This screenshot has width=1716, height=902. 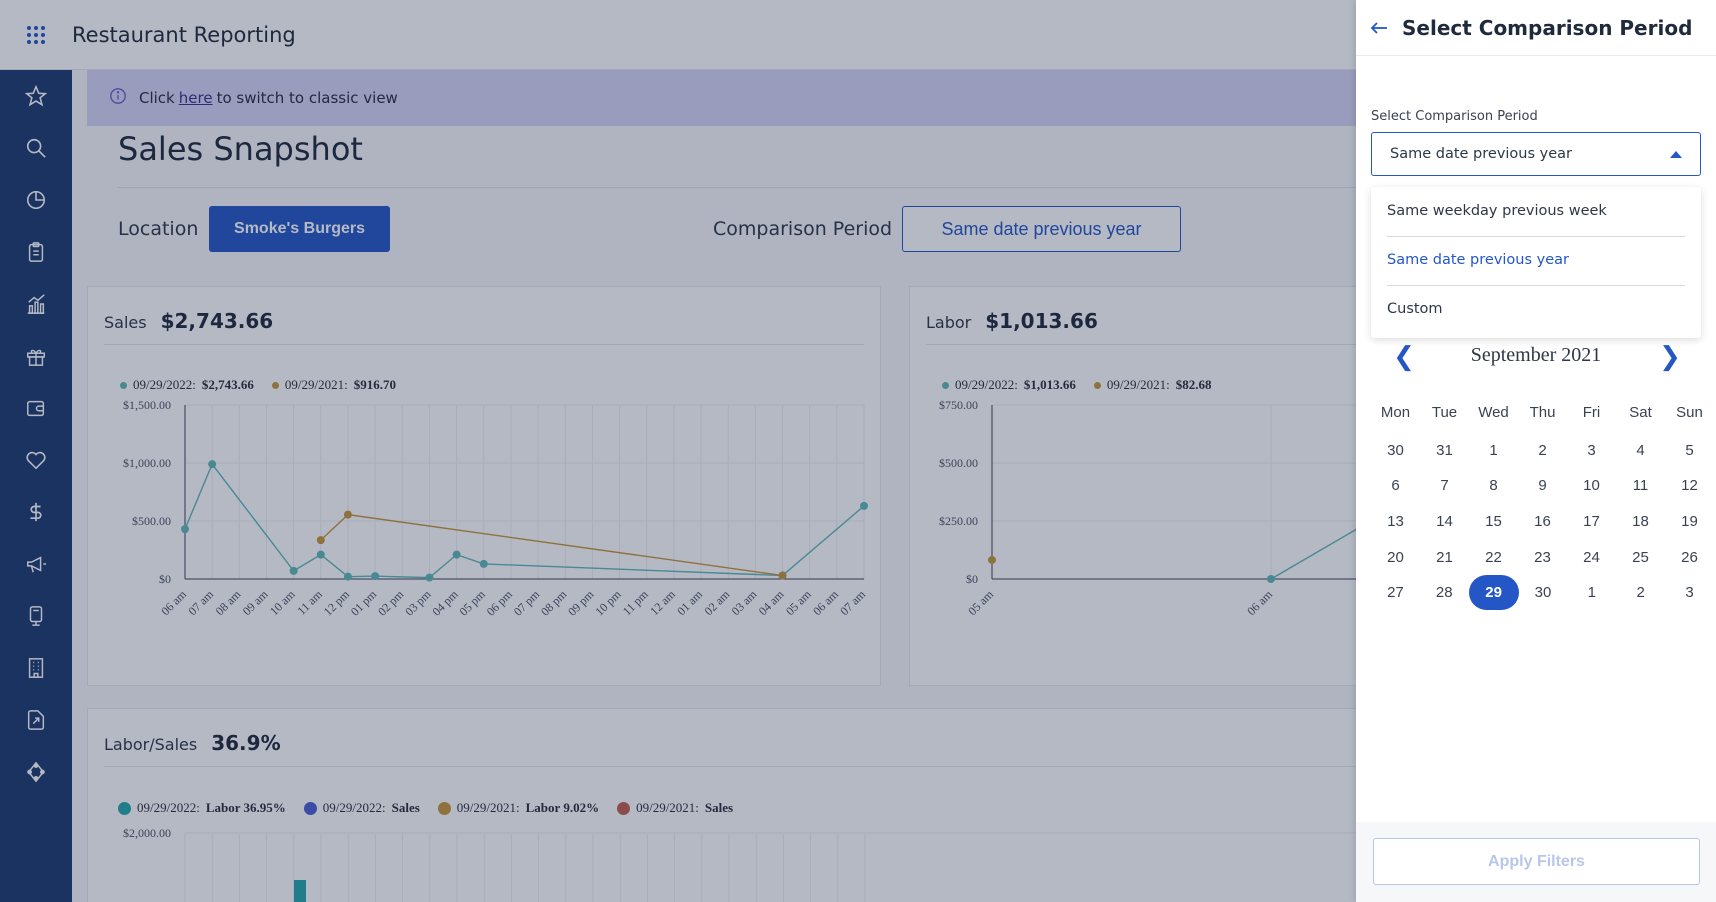 I want to click on location-button: Smoke's Burgers, so click(x=299, y=229).